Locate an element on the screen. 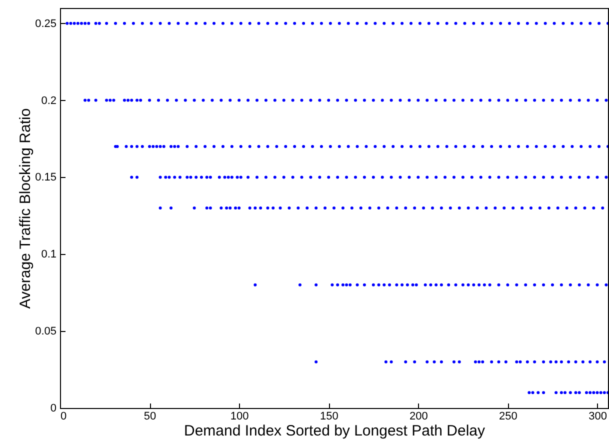 The image size is (609, 447). y-tick-label: 0.05 is located at coordinates (45, 332).